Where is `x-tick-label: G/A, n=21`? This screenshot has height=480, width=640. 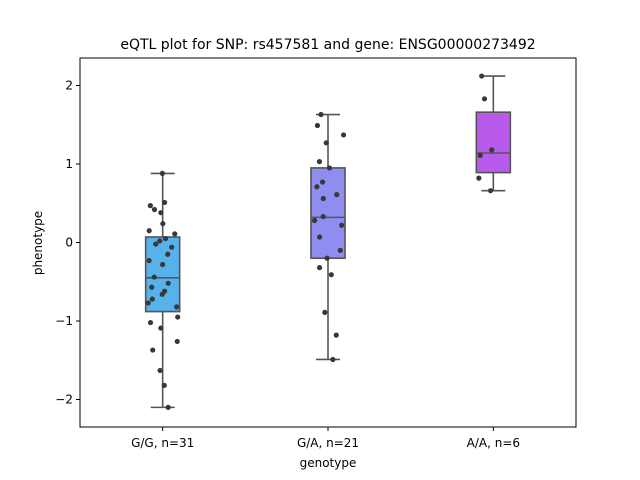
x-tick-label: G/A, n=21 is located at coordinates (328, 443).